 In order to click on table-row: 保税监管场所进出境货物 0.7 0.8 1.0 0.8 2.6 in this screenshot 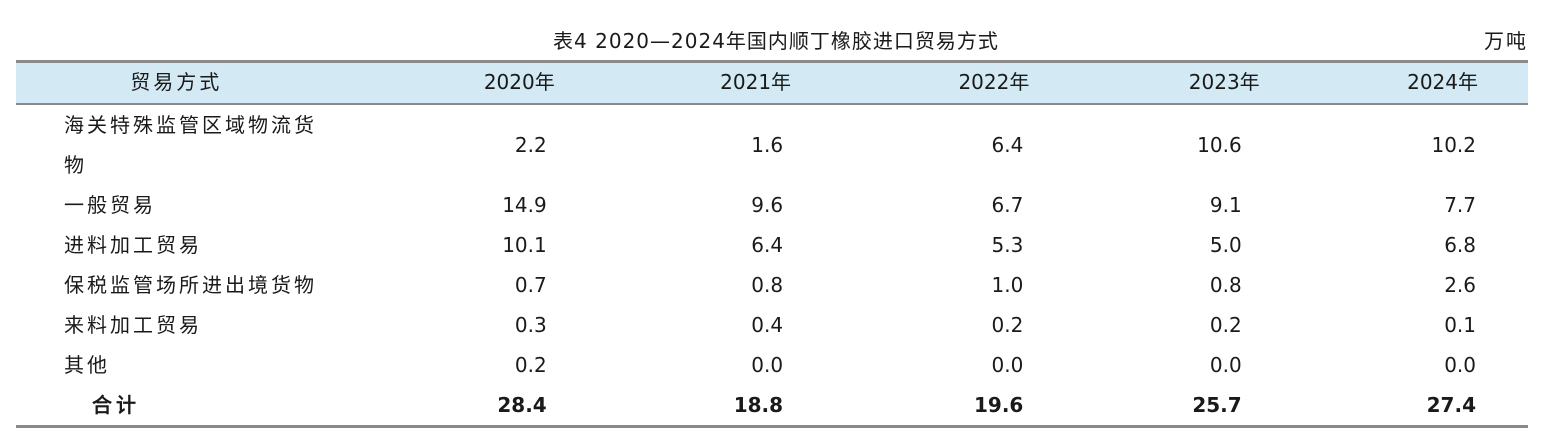, I will do `click(772, 285)`.